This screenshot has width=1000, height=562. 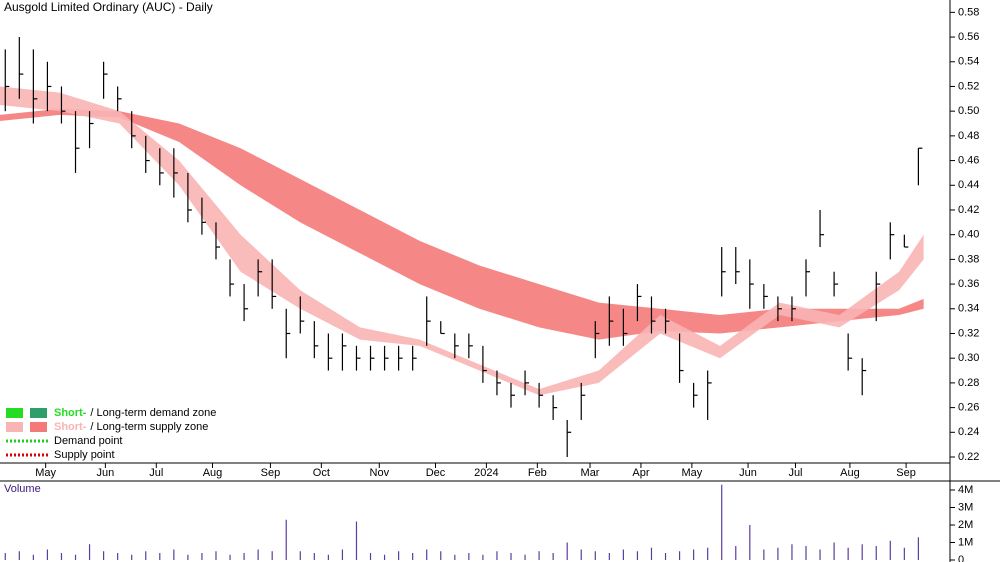 I want to click on chart-title: Ausgold Limited Ordinary (AUC) - Daily, so click(x=108, y=7).